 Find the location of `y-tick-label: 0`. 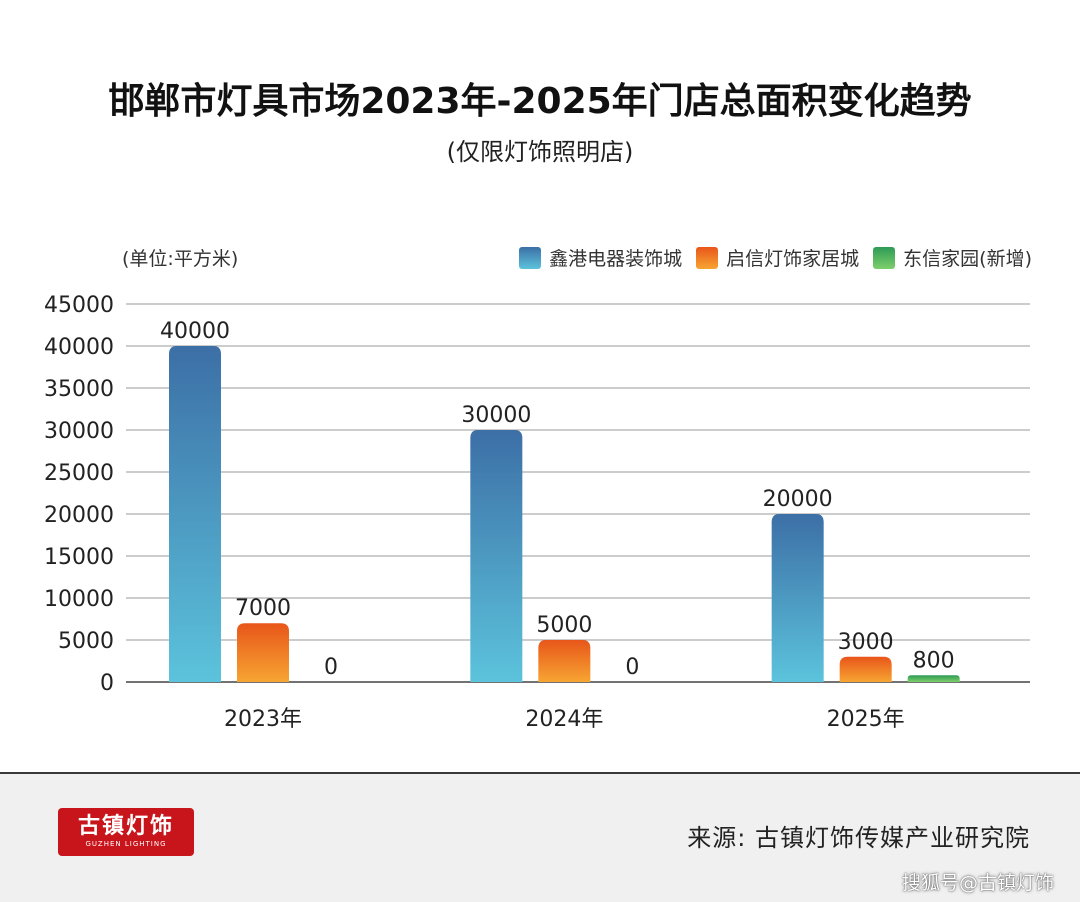

y-tick-label: 0 is located at coordinates (107, 683).